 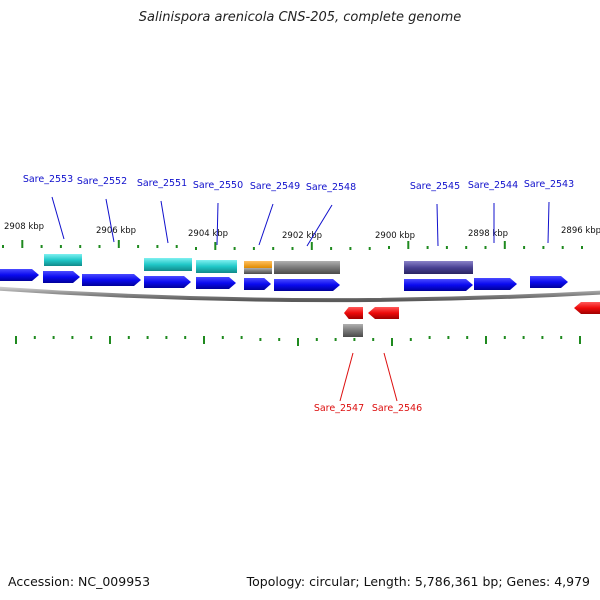 What do you see at coordinates (302, 236) in the screenshot?
I see `scale-label: 2902 kbp` at bounding box center [302, 236].